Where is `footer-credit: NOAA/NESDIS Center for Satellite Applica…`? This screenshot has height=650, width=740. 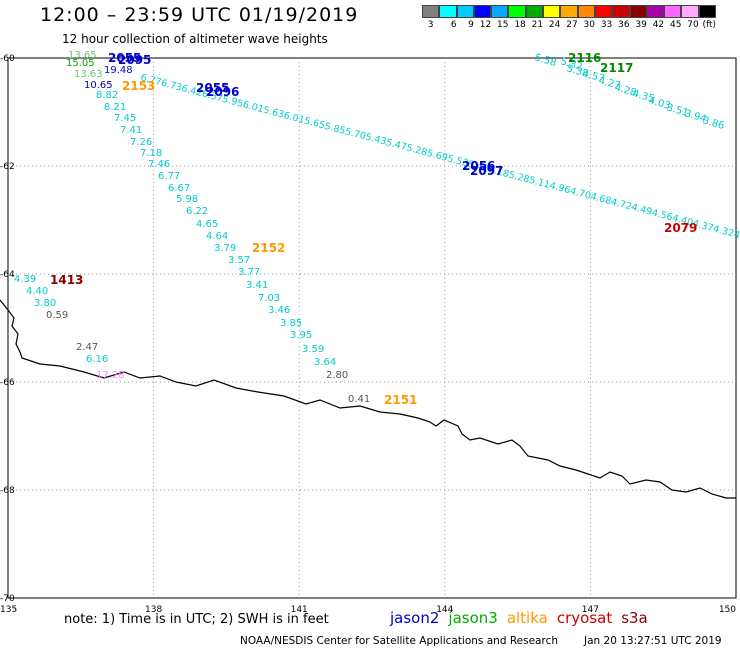 footer-credit: NOAA/NESDIS Center for Satellite Applica… is located at coordinates (481, 641).